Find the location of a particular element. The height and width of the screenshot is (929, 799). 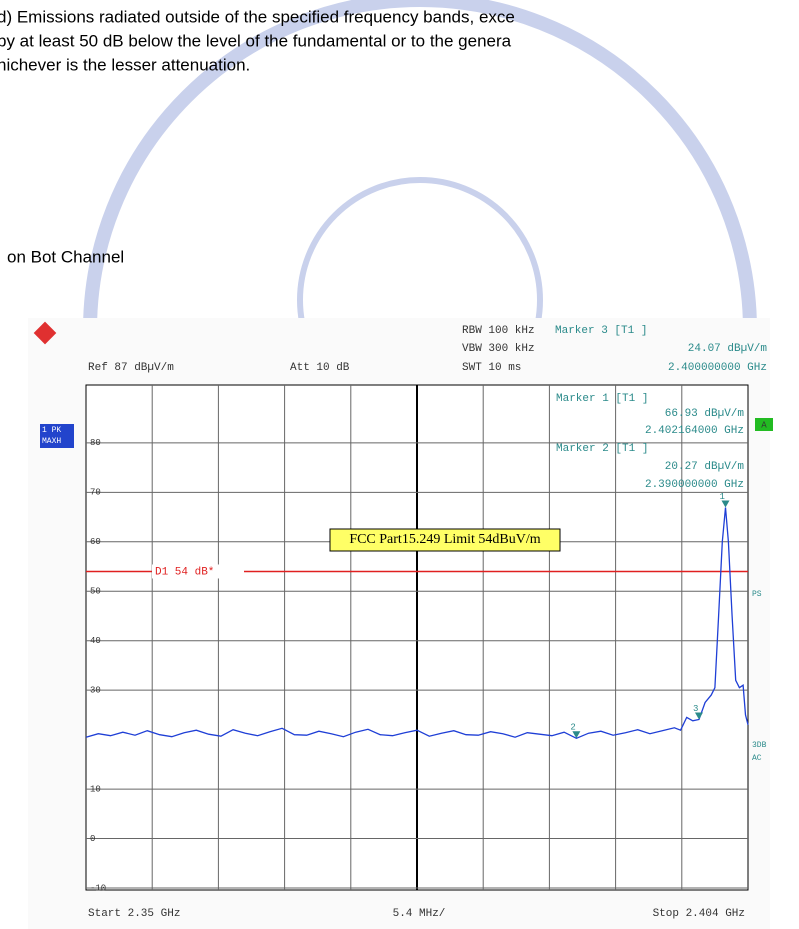

readout-freq: 2.402164000 GHz is located at coordinates (694, 431).